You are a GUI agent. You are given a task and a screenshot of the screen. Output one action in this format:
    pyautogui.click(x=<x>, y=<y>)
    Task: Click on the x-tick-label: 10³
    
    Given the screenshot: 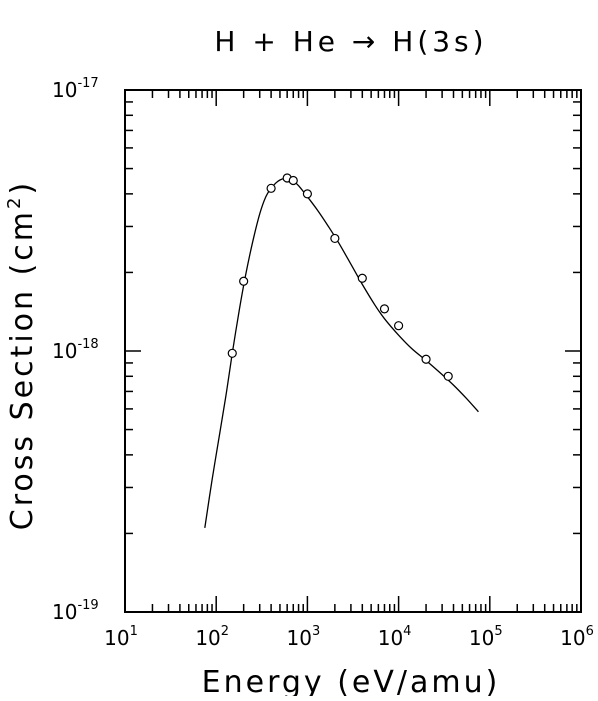 What is the action you would take?
    pyautogui.click(x=304, y=637)
    